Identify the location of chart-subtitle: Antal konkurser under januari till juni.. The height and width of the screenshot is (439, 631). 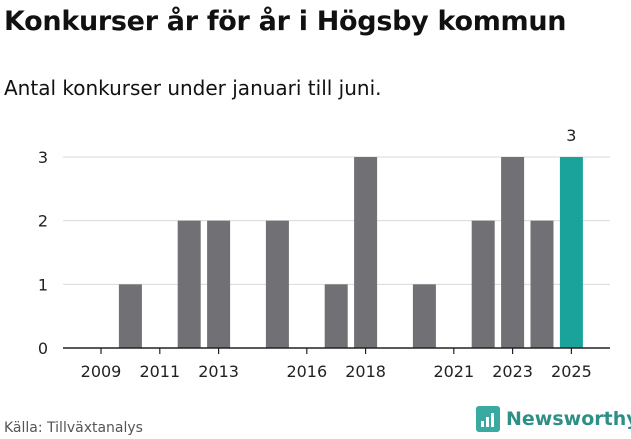
(193, 88).